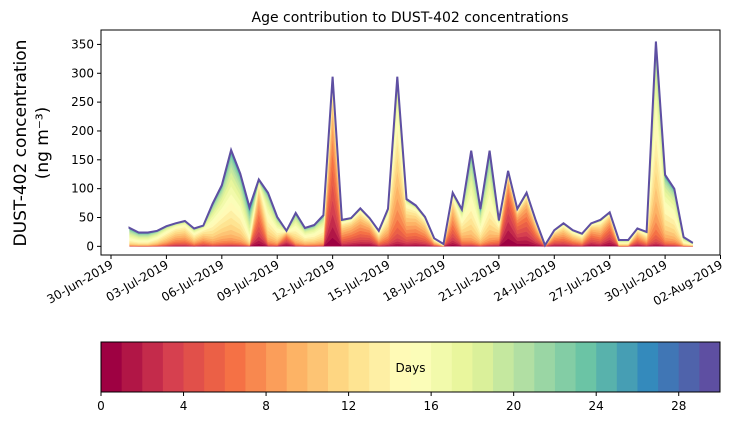  Describe the element at coordinates (414, 280) in the screenshot. I see `x-tick-label: 18-Jul-2019` at that location.